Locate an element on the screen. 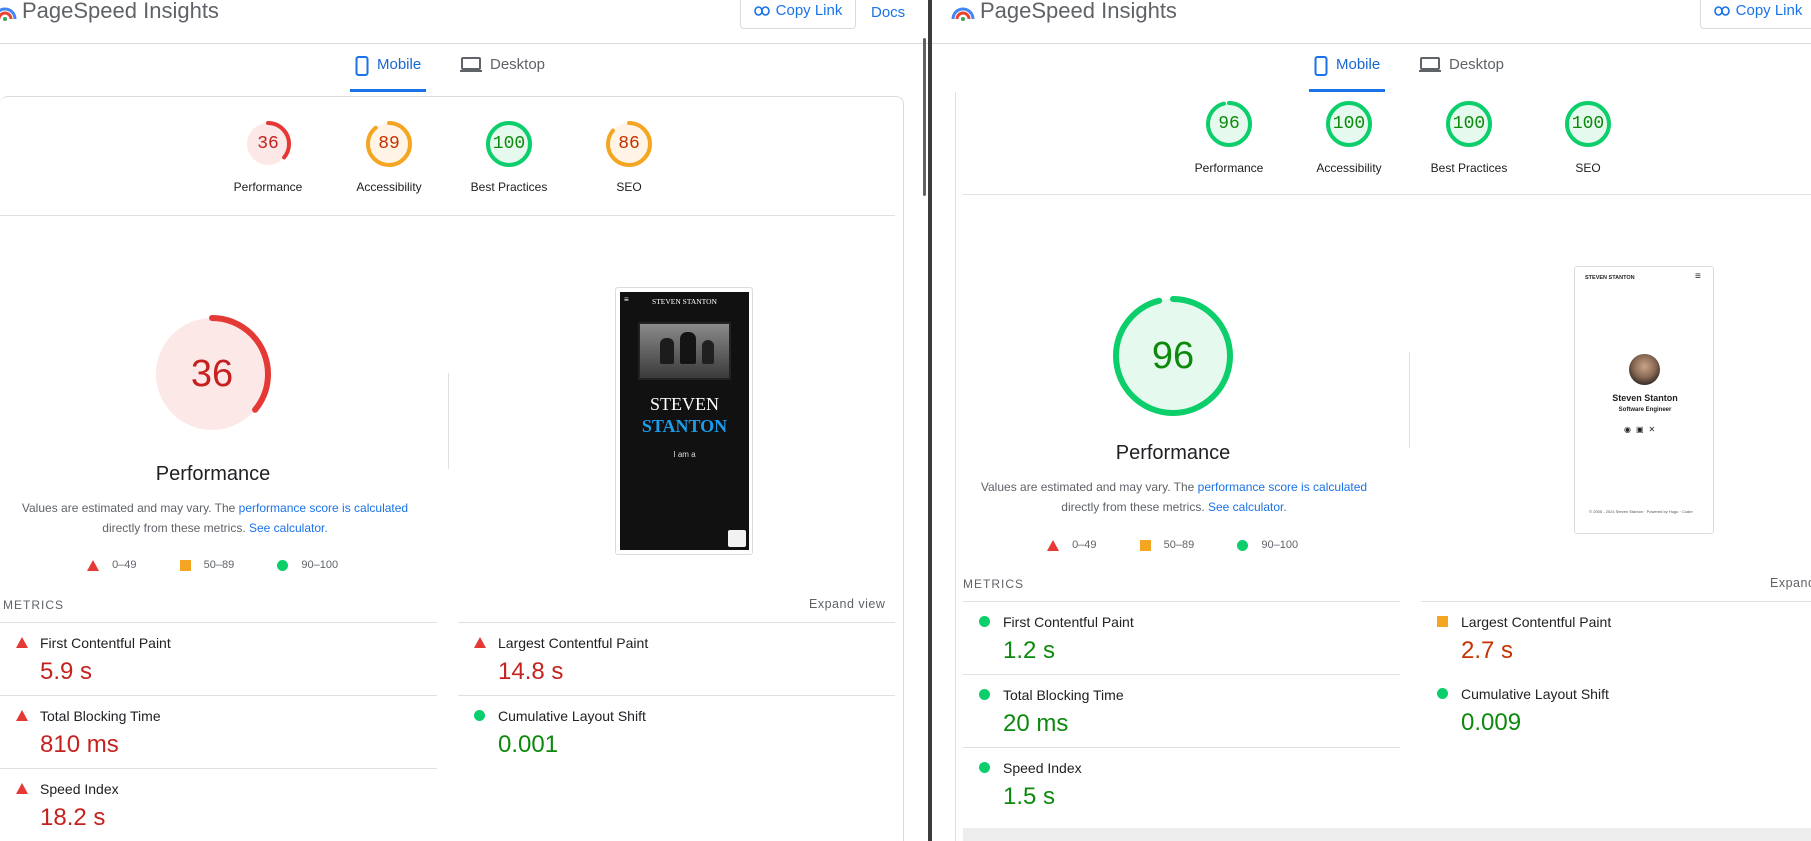 This screenshot has height=841, width=1811. performance-big-gauge: 96 is located at coordinates (1173, 356).